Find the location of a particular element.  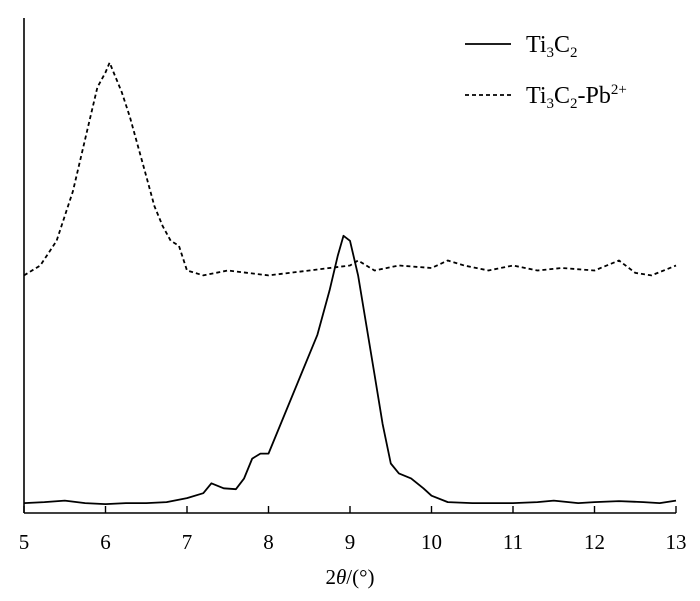

x-tick-label: 11 is located at coordinates (513, 542).